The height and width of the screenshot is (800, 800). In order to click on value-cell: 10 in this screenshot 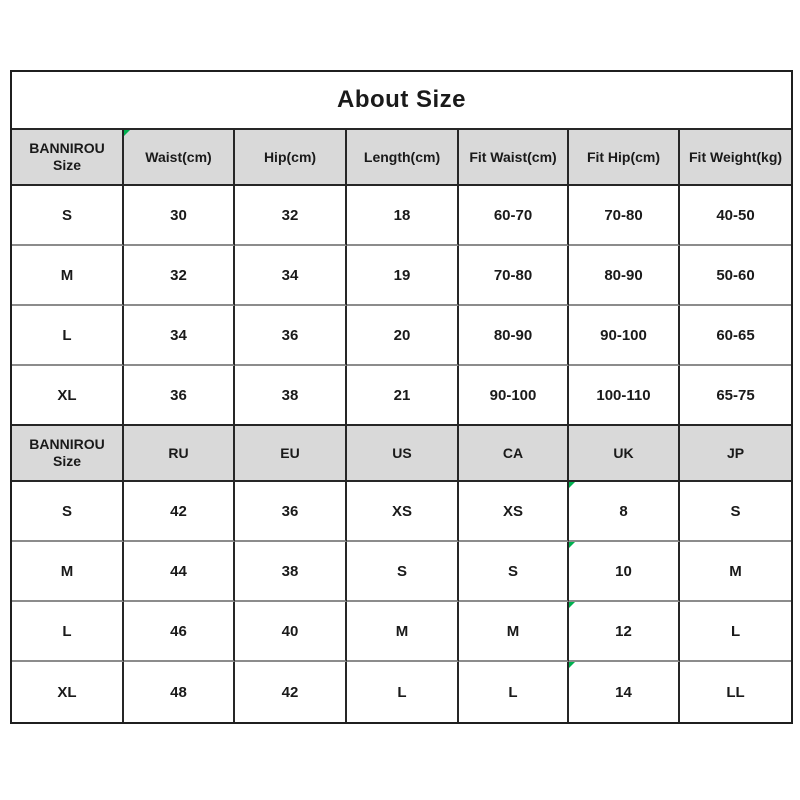, I will do `click(624, 572)`.